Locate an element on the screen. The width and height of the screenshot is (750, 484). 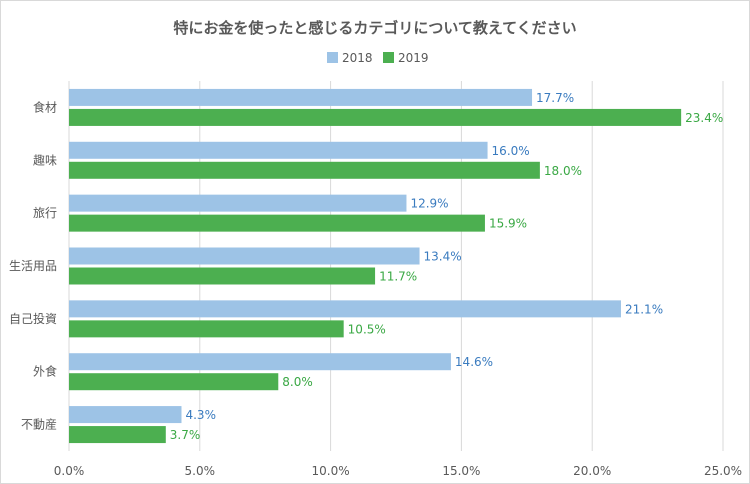
x-tick-label: 0.0% is located at coordinates (69, 471).